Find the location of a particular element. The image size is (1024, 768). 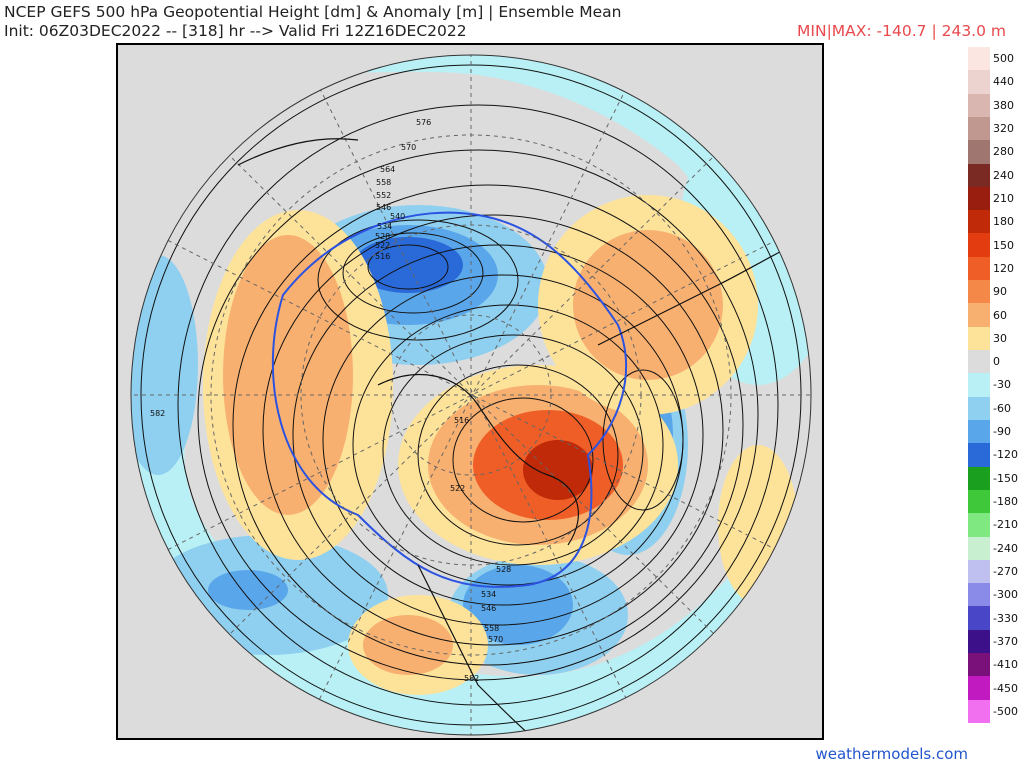

colorbar-label: -240 is located at coordinates (1005, 548).